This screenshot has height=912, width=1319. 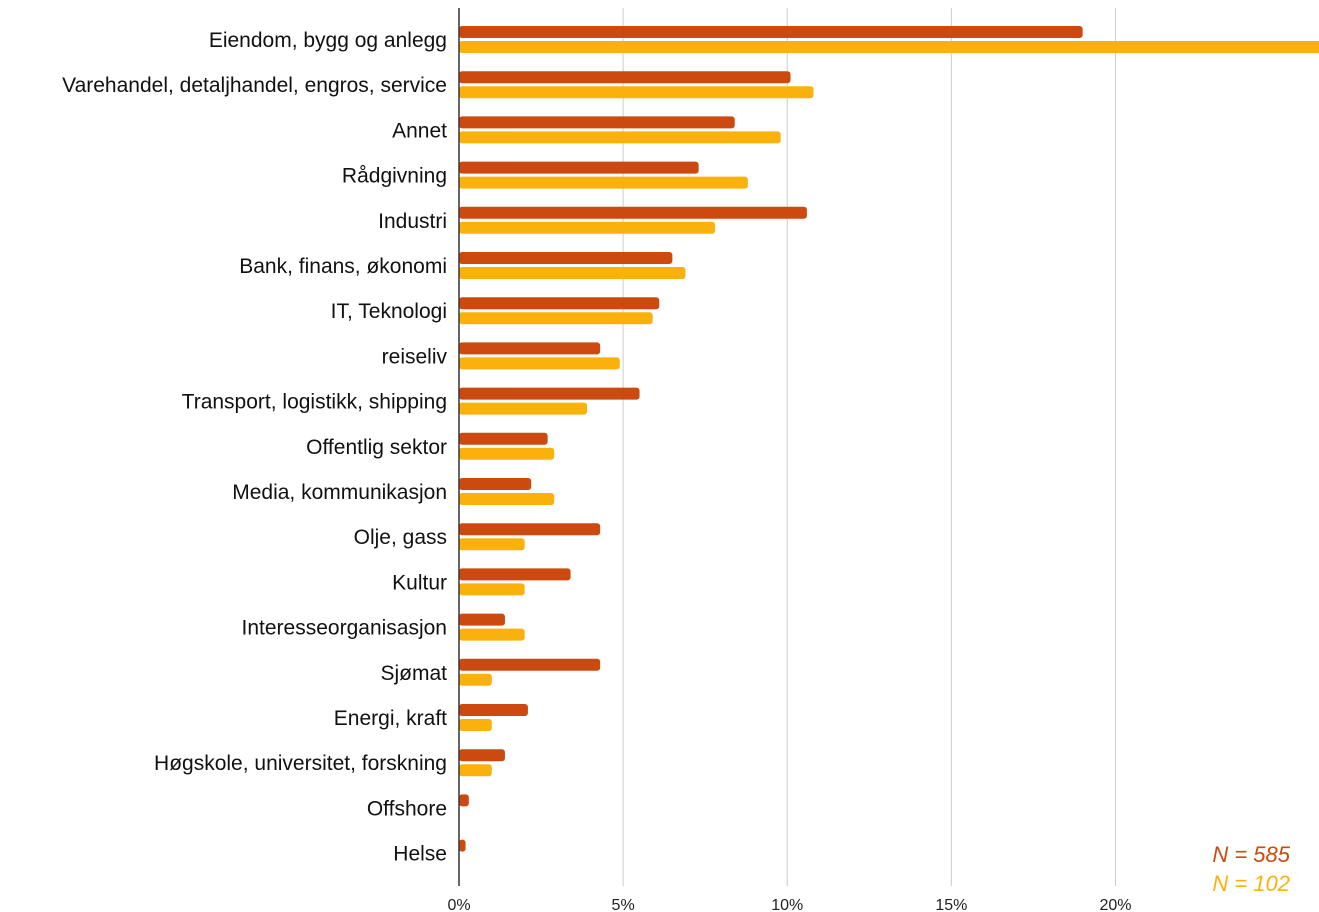 I want to click on x-tick-label: 15%, so click(x=951, y=904).